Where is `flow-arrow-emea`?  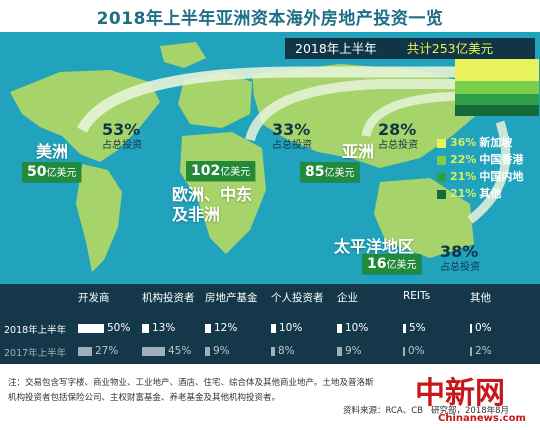 flow-arrow-emea is located at coordinates (362, 110).